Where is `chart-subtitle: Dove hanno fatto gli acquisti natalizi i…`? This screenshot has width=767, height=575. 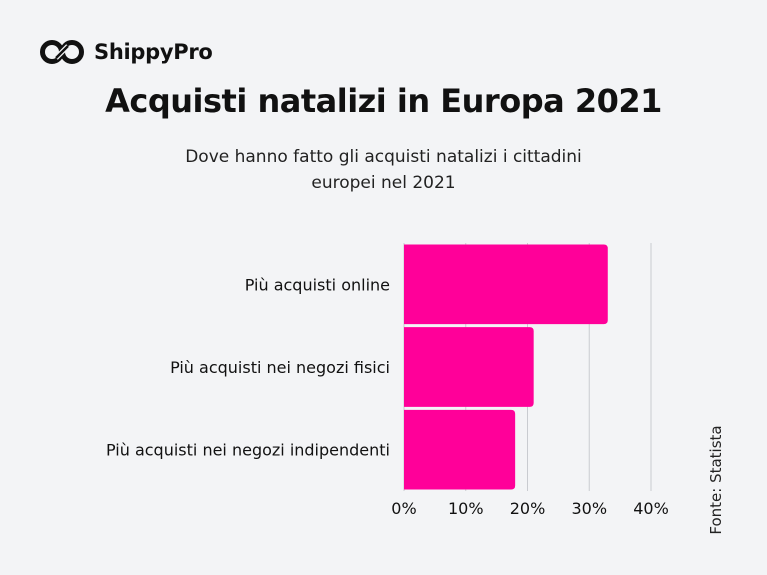 chart-subtitle: Dove hanno fatto gli acquisti natalizi i… is located at coordinates (383, 170).